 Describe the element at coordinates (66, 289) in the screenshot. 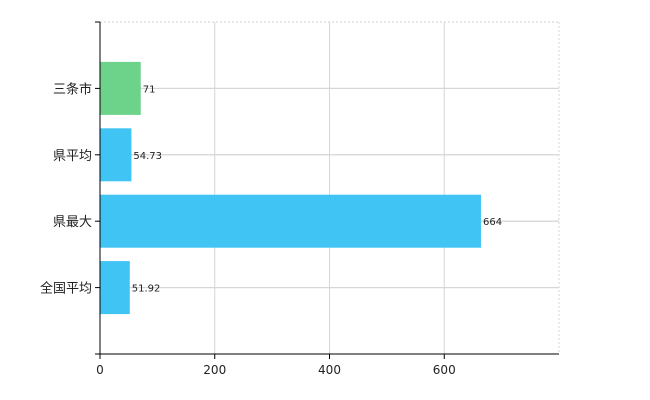

I see `category-label: 全国平均` at that location.